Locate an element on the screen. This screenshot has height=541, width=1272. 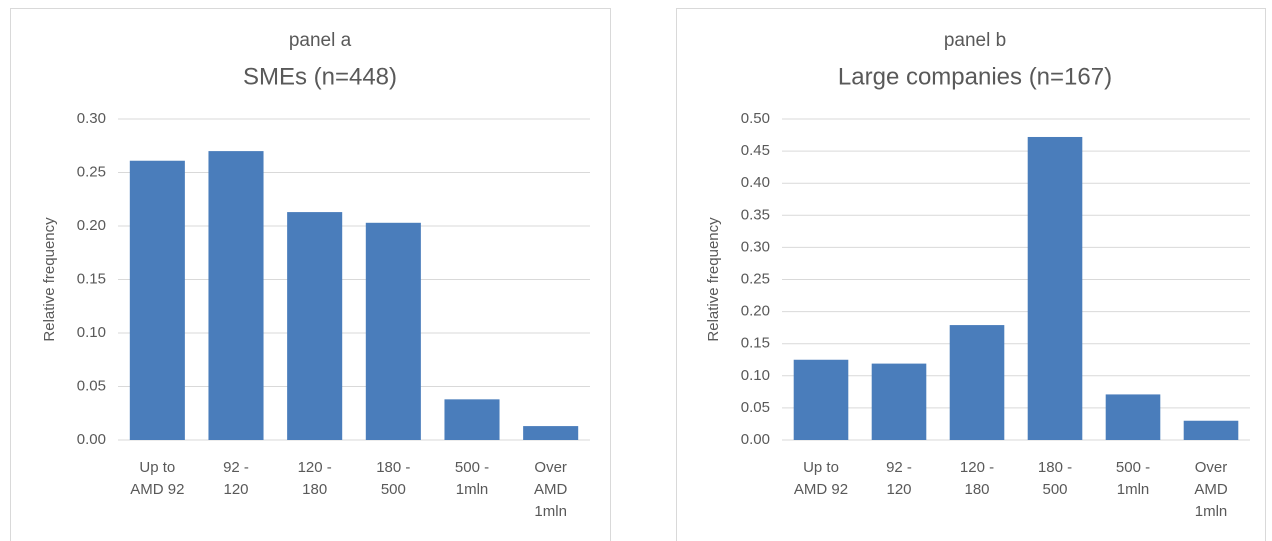
y-tick-label: 0.45 is located at coordinates (755, 150).